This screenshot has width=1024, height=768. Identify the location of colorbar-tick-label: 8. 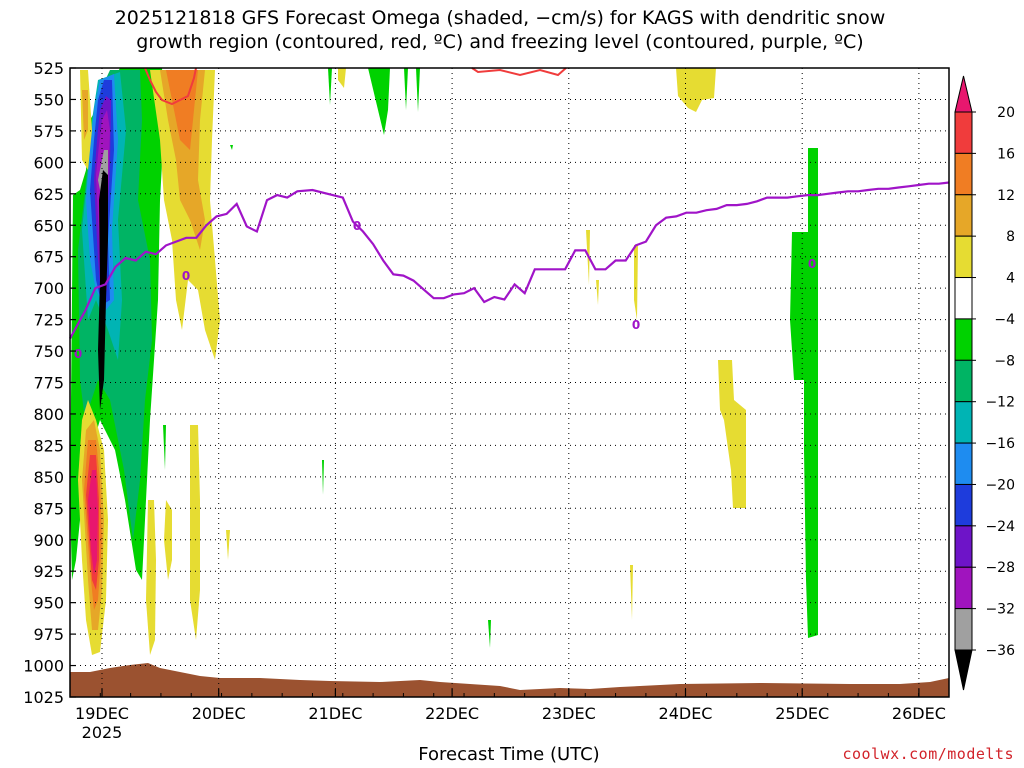
(1010, 237).